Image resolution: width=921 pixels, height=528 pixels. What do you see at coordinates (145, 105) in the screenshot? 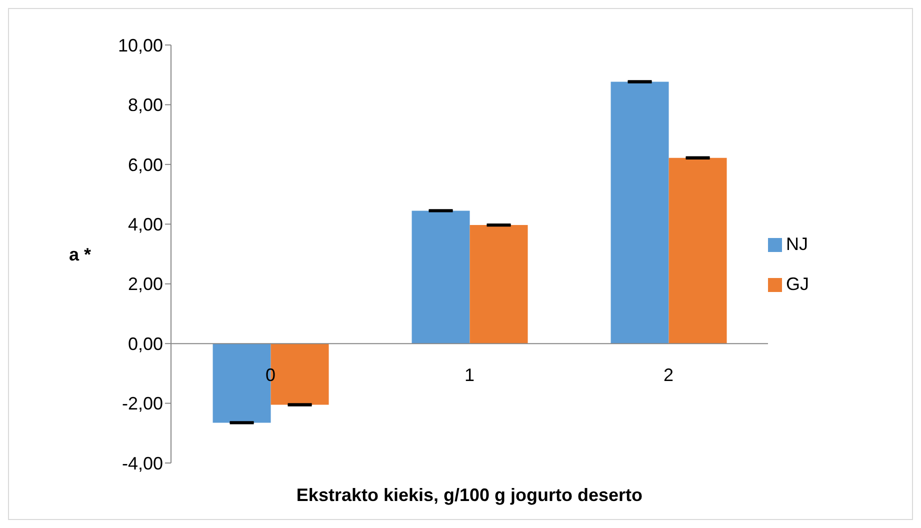
I see `y-tick-label: 8,00` at bounding box center [145, 105].